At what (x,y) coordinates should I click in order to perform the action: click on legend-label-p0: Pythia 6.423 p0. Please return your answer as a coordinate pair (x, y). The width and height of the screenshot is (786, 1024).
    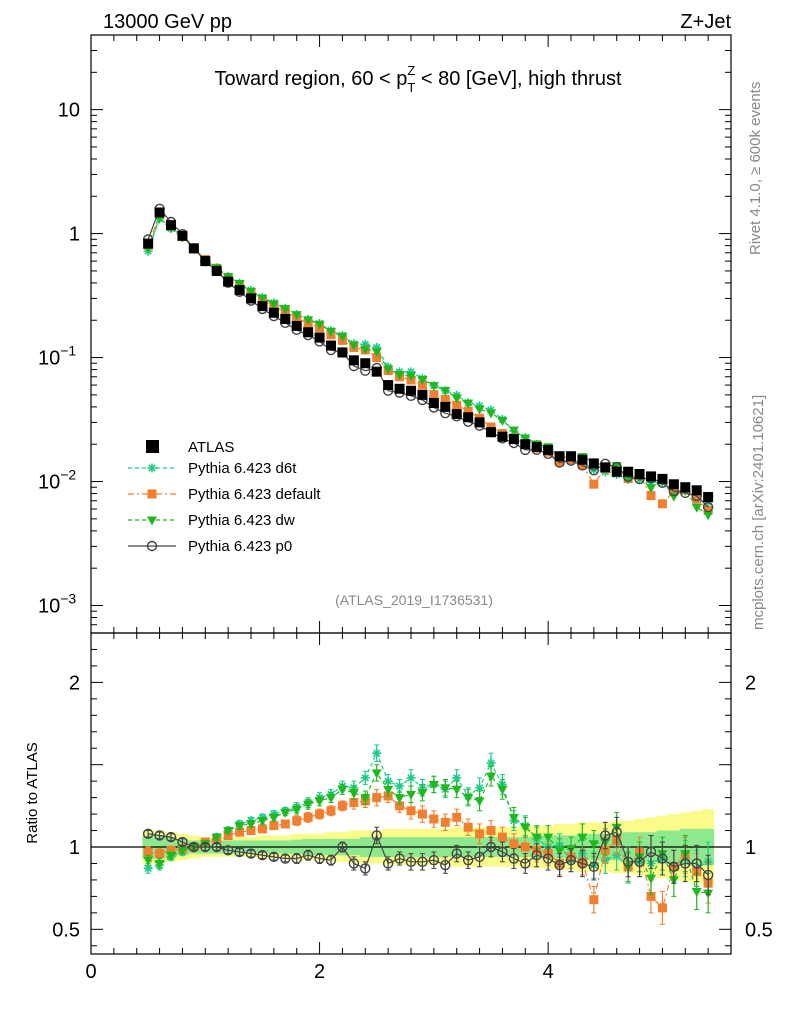
    Looking at the image, I should click on (240, 546).